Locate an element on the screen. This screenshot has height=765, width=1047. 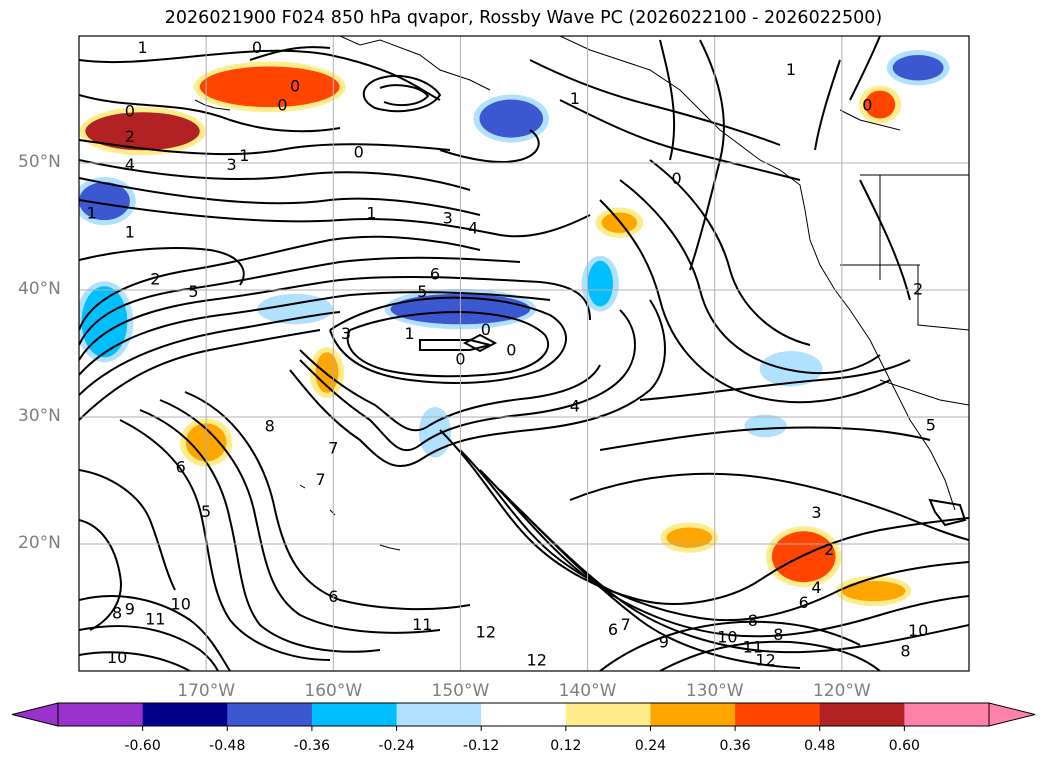
longitude-label: 170°W is located at coordinates (206, 691).